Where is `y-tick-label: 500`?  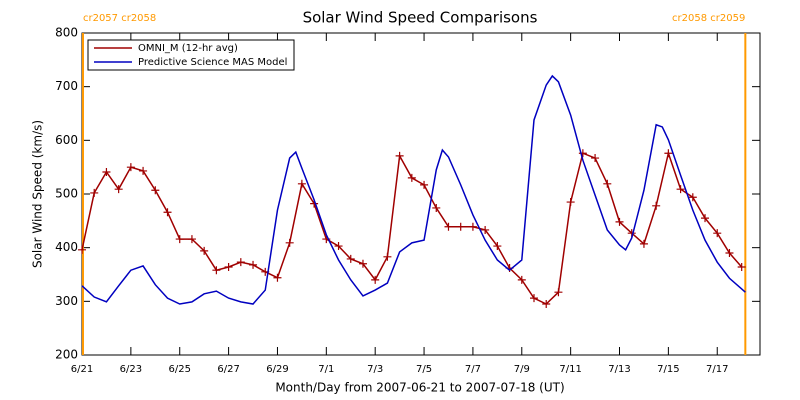 y-tick-label: 500 is located at coordinates (66, 194).